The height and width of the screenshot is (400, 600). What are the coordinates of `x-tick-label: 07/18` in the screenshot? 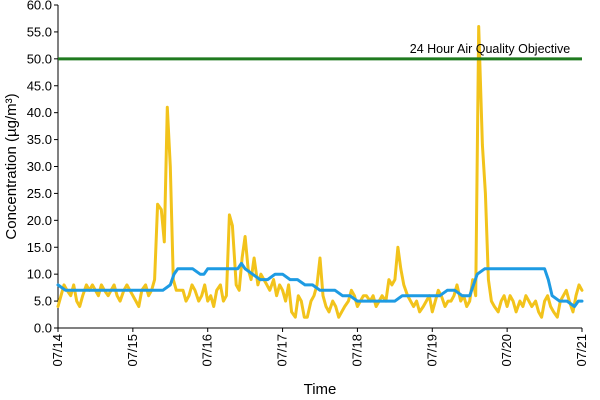 It's located at (356, 350).